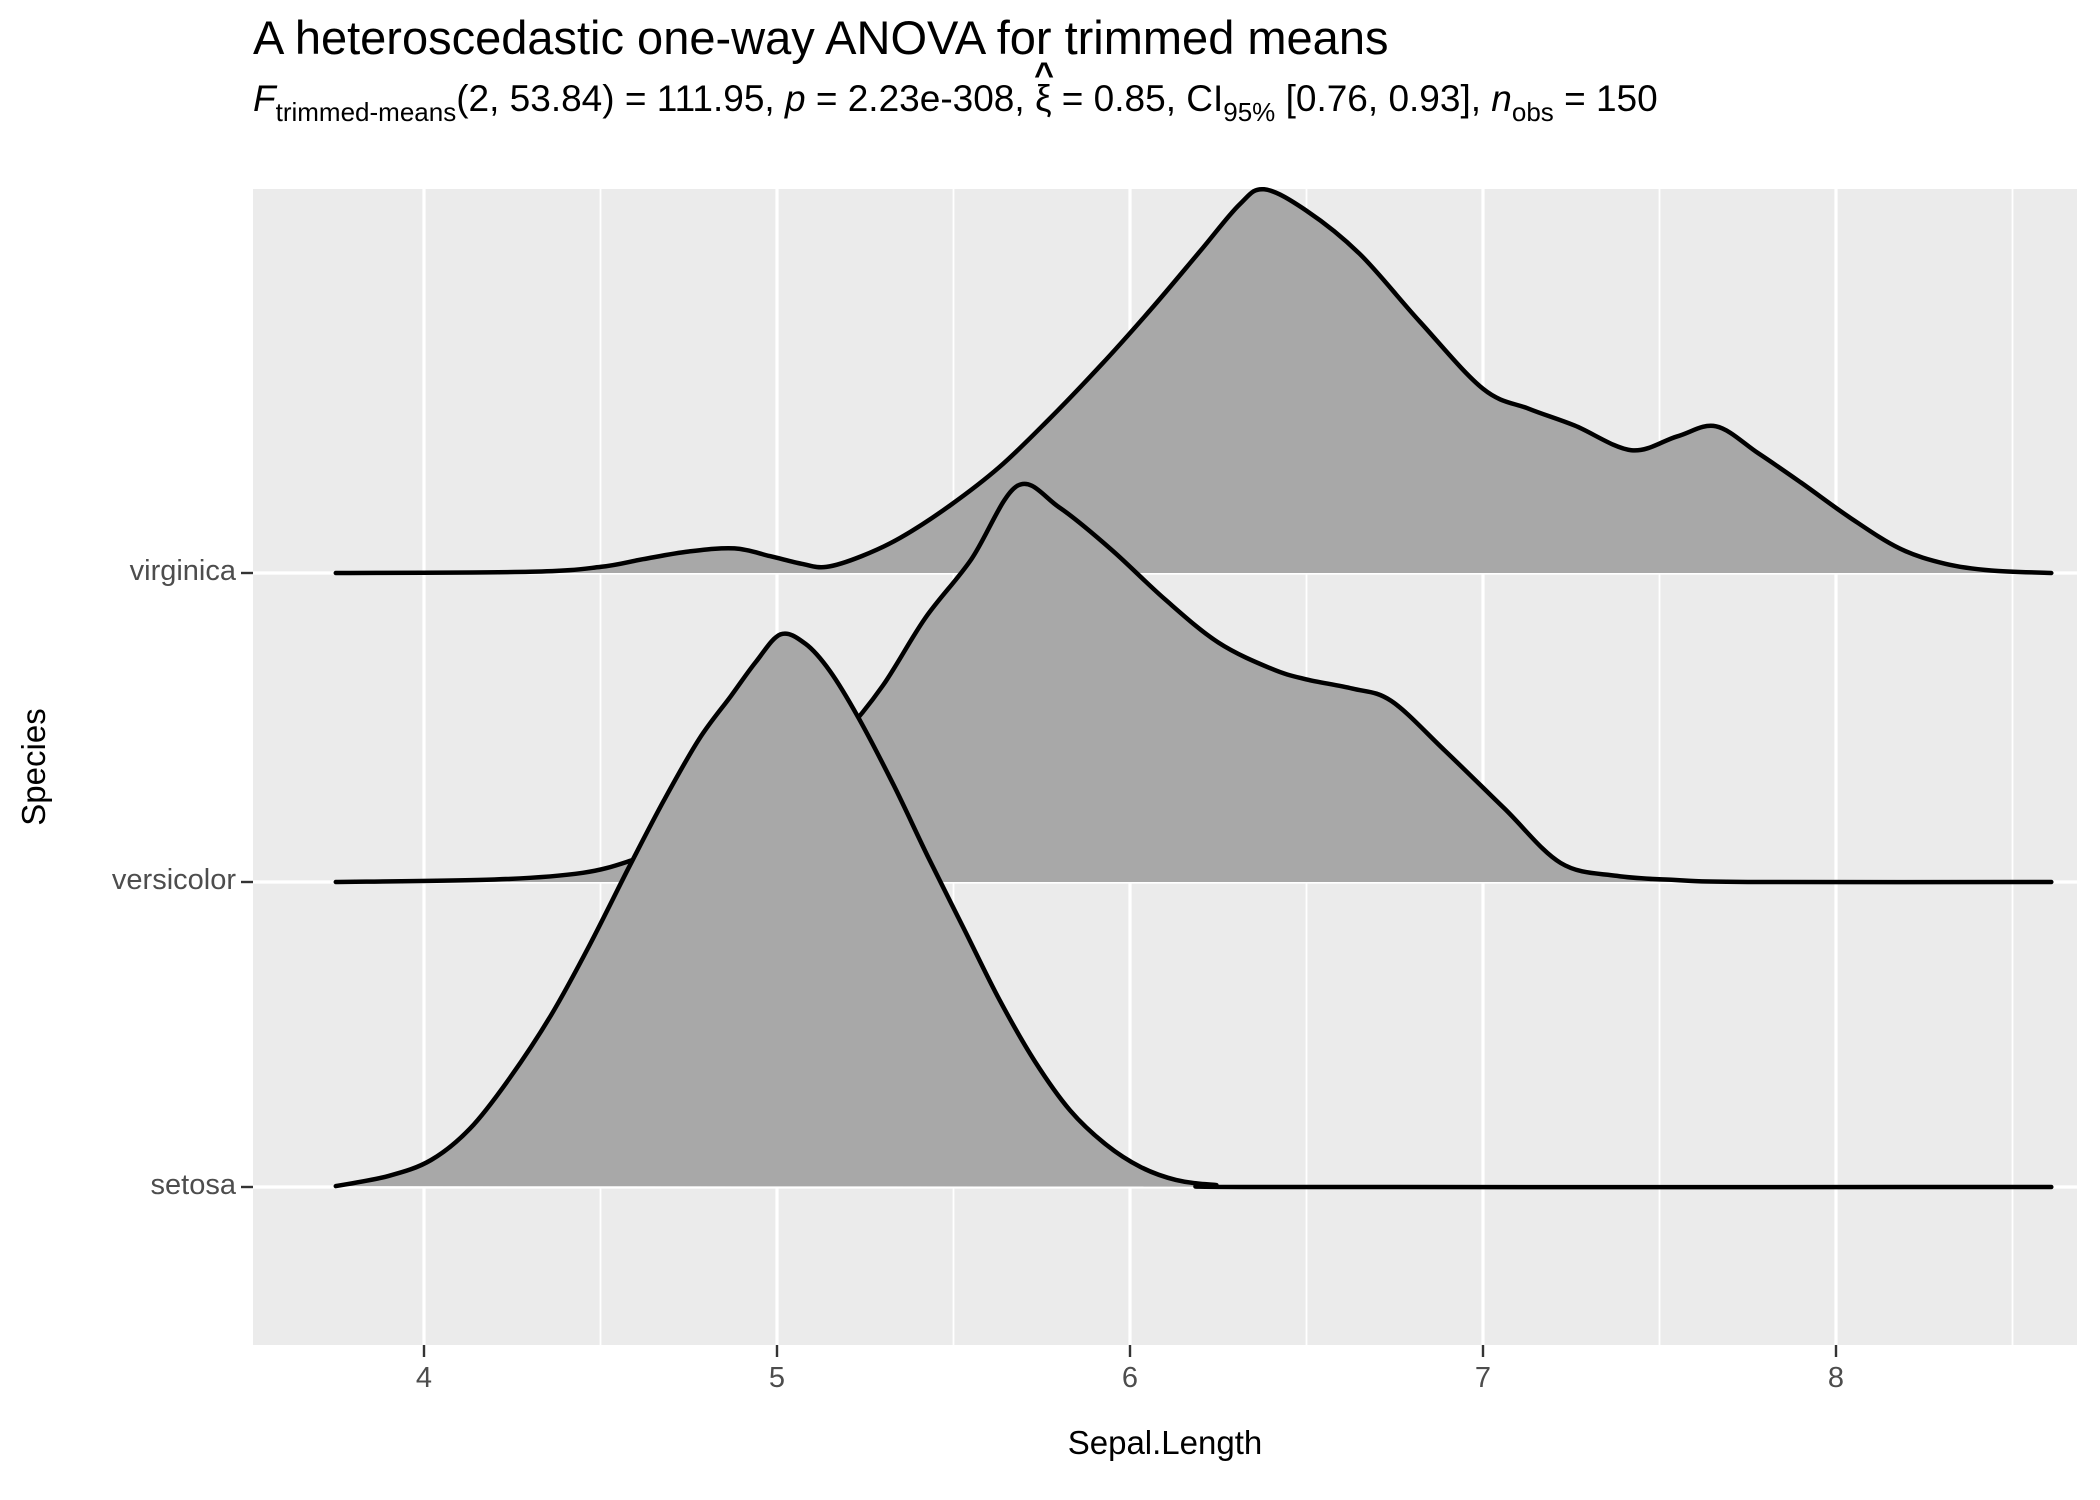 The image size is (2100, 1500). I want to click on stat-text: (2, 53.84) = 111.95,, so click(620, 98).